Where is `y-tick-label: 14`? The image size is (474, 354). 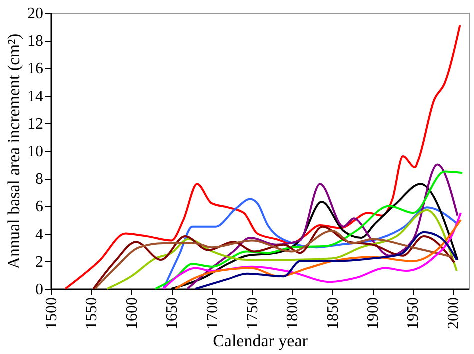
y-tick-label: 14 is located at coordinates (36, 97).